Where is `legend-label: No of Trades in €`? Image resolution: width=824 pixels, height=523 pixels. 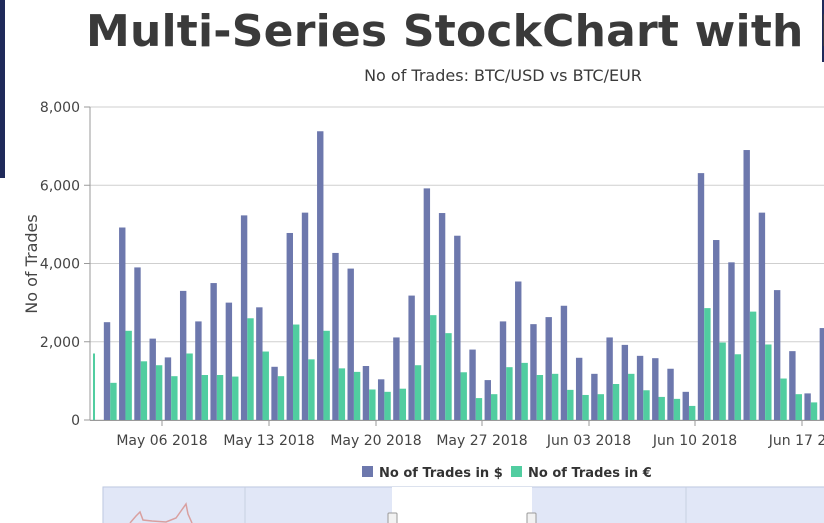 legend-label: No of Trades in € is located at coordinates (590, 473).